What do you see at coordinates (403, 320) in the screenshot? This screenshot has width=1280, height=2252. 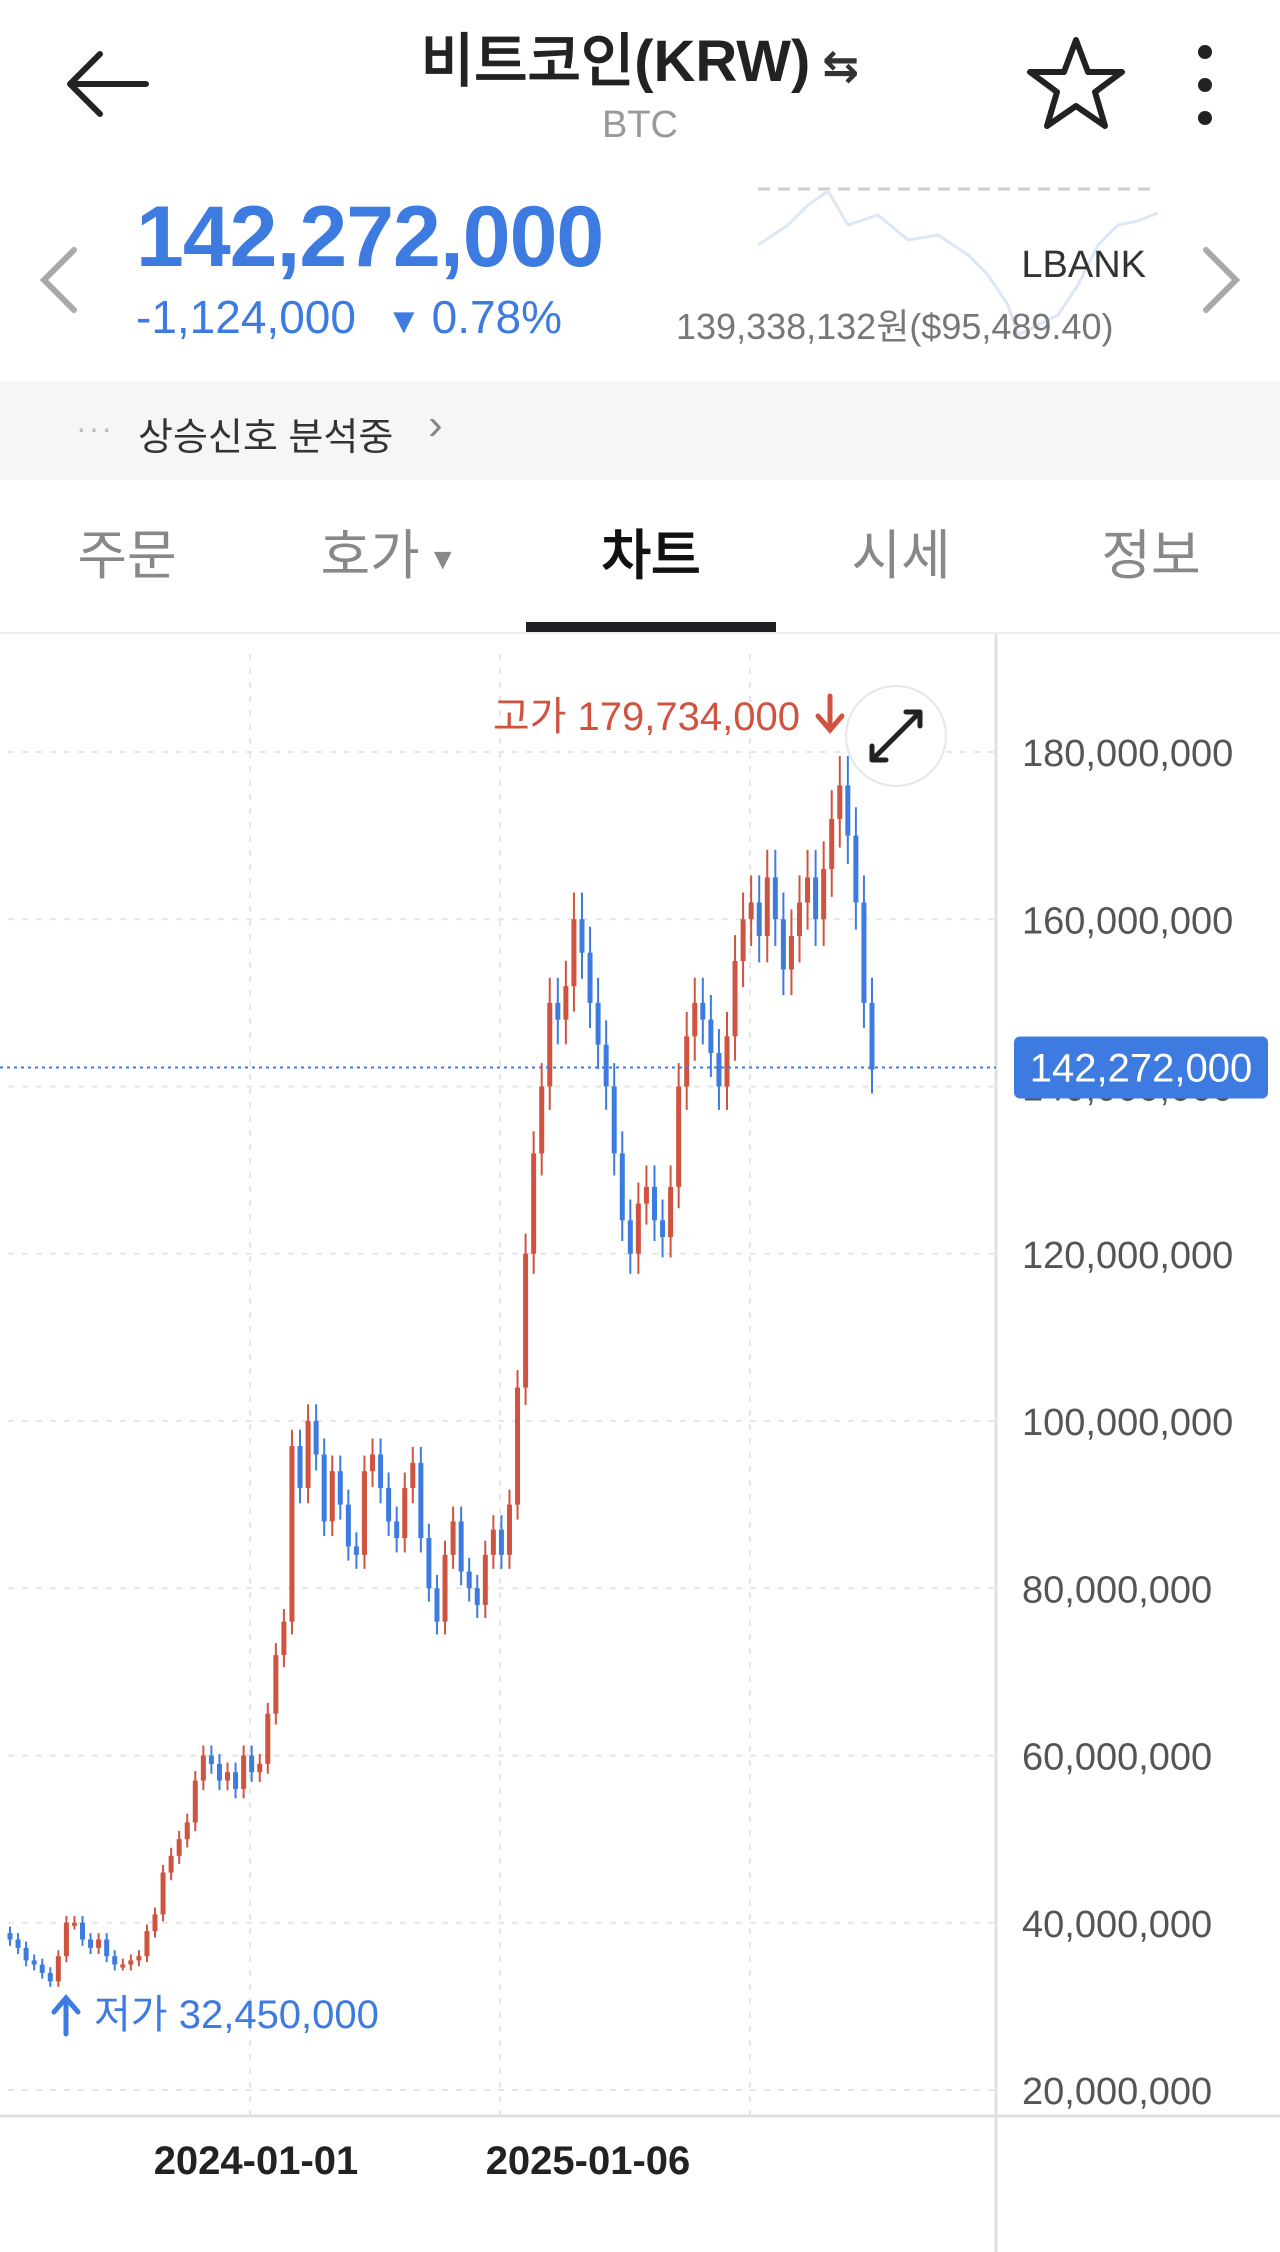 I see `down-triangle-icon: ▼` at bounding box center [403, 320].